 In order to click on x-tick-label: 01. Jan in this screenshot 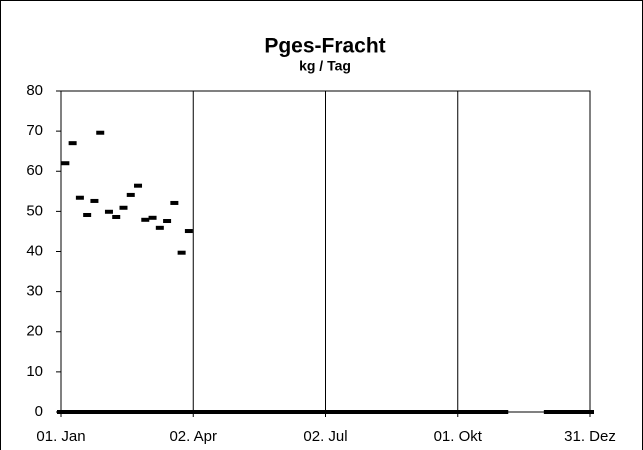, I will do `click(60, 436)`.